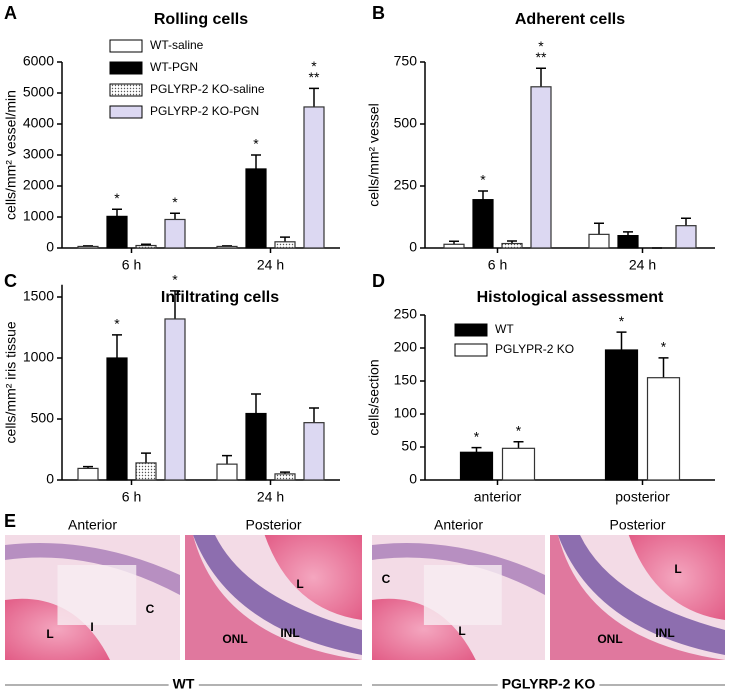 This screenshot has height=697, width=729. I want to click on image-label: ONL, so click(609, 639).